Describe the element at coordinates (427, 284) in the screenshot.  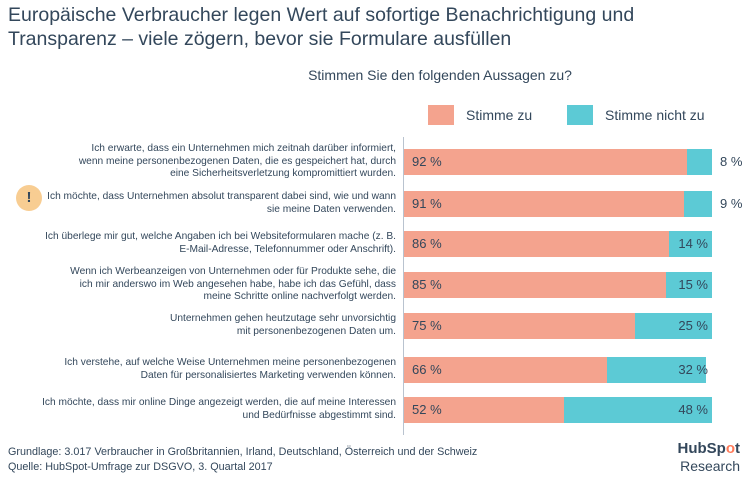
I see `value-label-agree: 85 %` at that location.